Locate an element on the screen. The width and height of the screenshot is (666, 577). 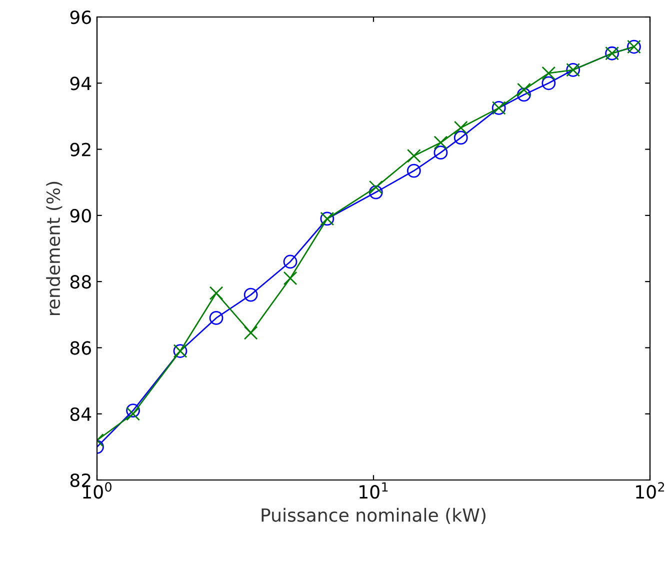
y-tick-label: 84 is located at coordinates (81, 414).